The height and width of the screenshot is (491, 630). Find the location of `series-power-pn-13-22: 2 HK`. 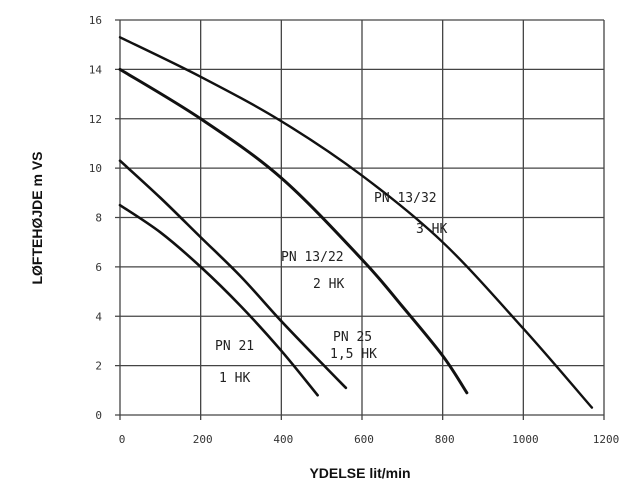

series-power-pn-13-22: 2 HK is located at coordinates (328, 284).